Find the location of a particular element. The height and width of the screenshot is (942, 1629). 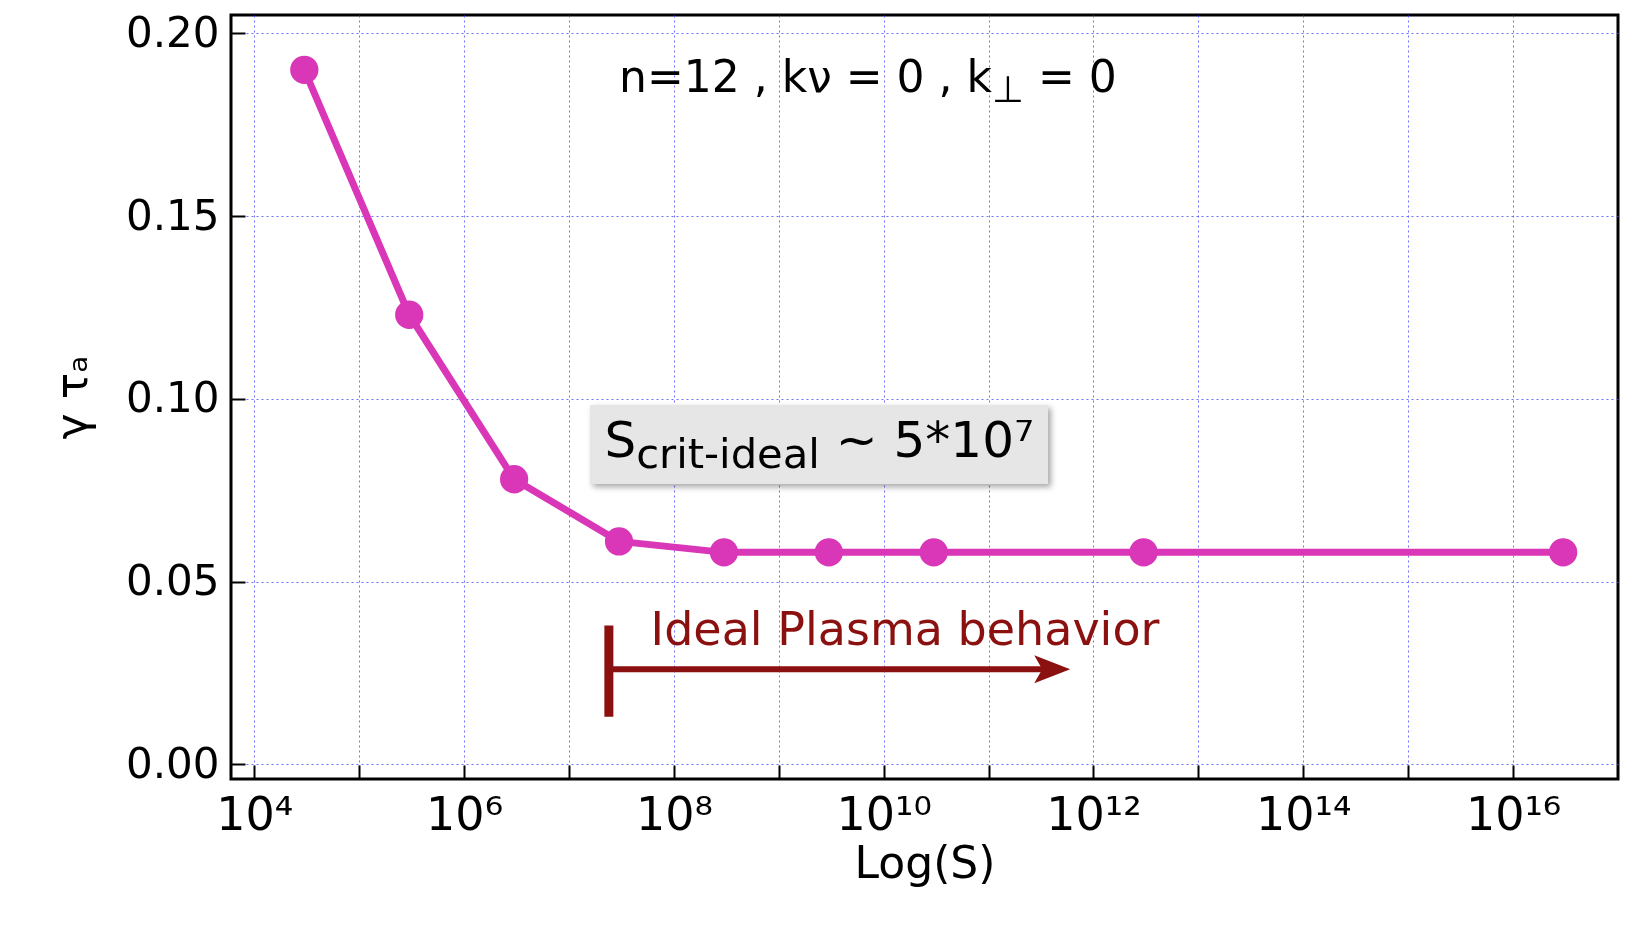

x-tick-label: 10¹⁶ is located at coordinates (1513, 813).